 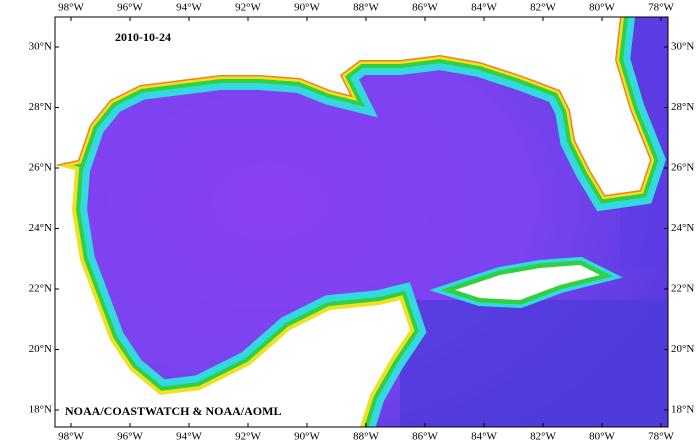 What do you see at coordinates (143, 37) in the screenshot?
I see `date-label: 2010-10-24` at bounding box center [143, 37].